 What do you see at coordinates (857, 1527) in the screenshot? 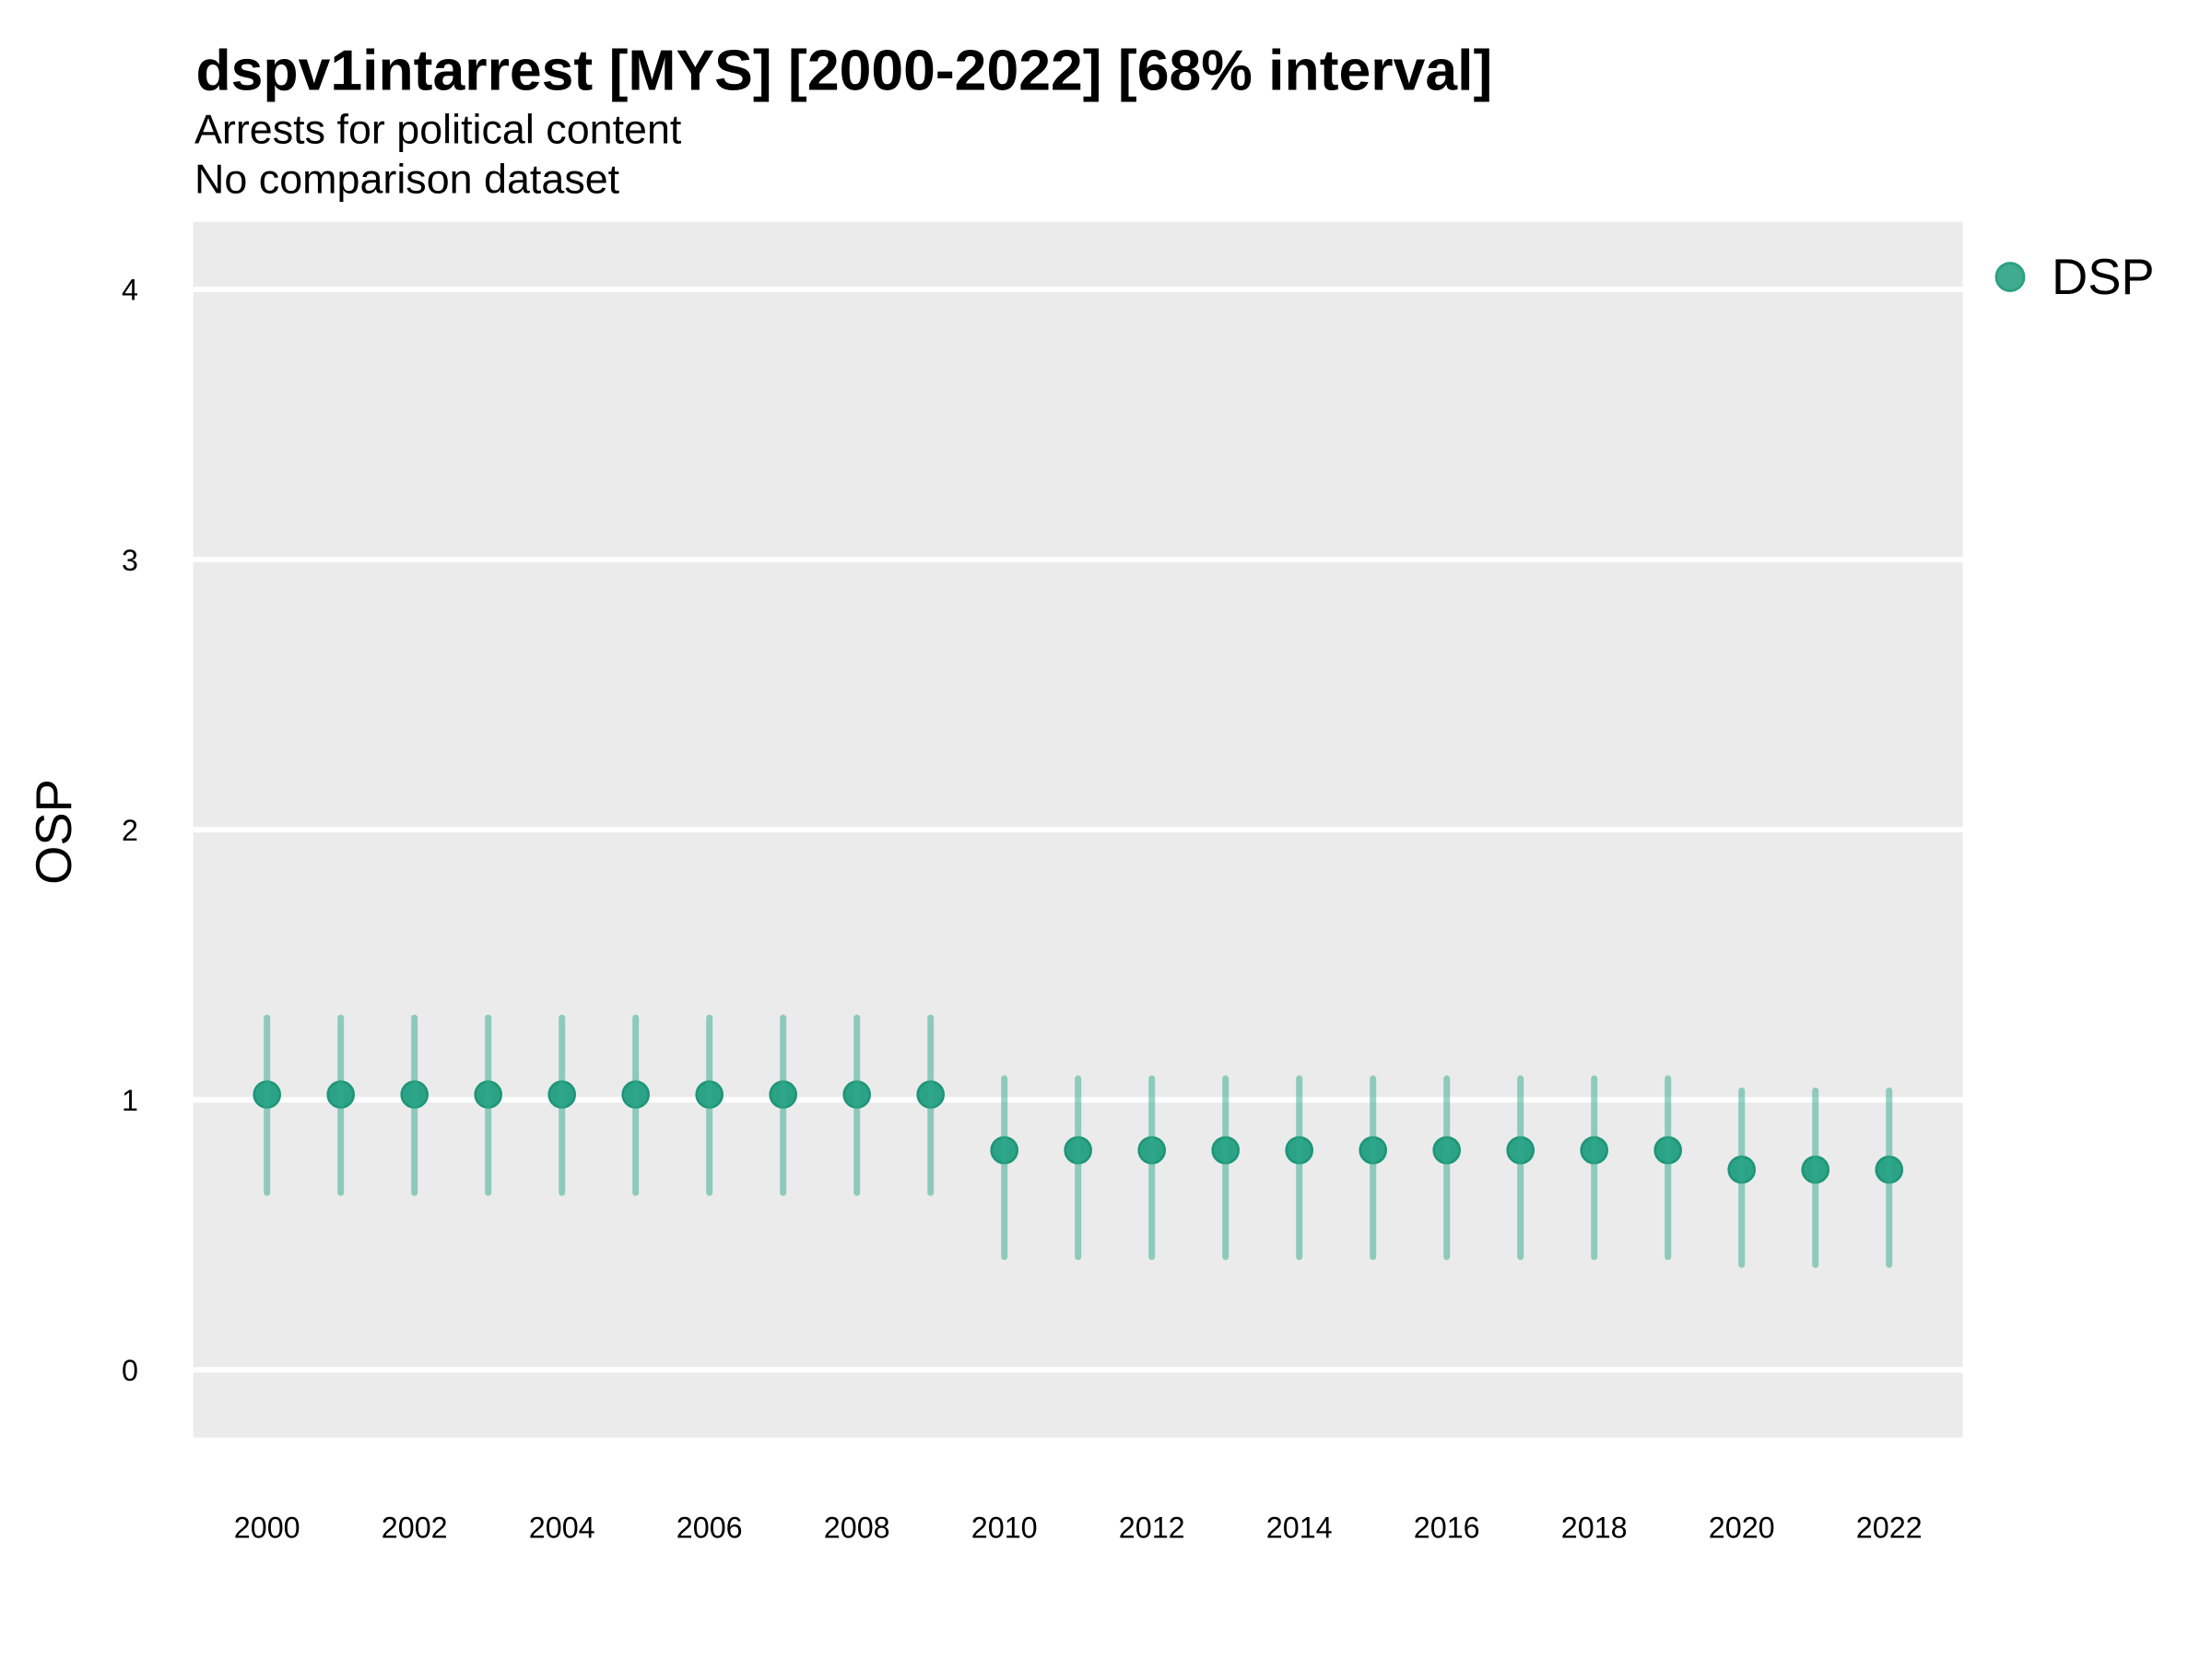
I see `svg-text: 2008` at bounding box center [857, 1527].